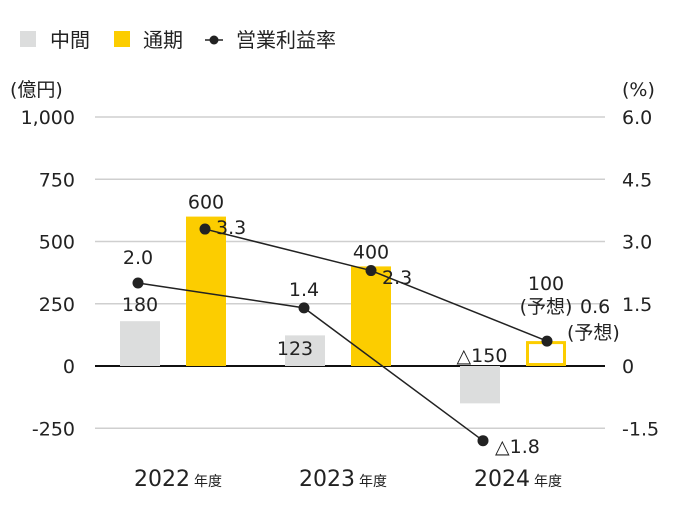  What do you see at coordinates (36, 90) in the screenshot?
I see `left-axis-unit: (億円)` at bounding box center [36, 90].